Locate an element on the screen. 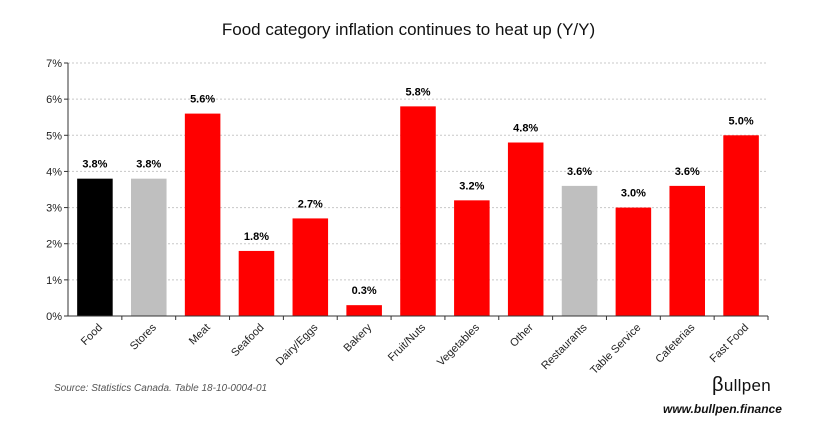 The image size is (817, 440). x-category-label: Meat is located at coordinates (200, 335).